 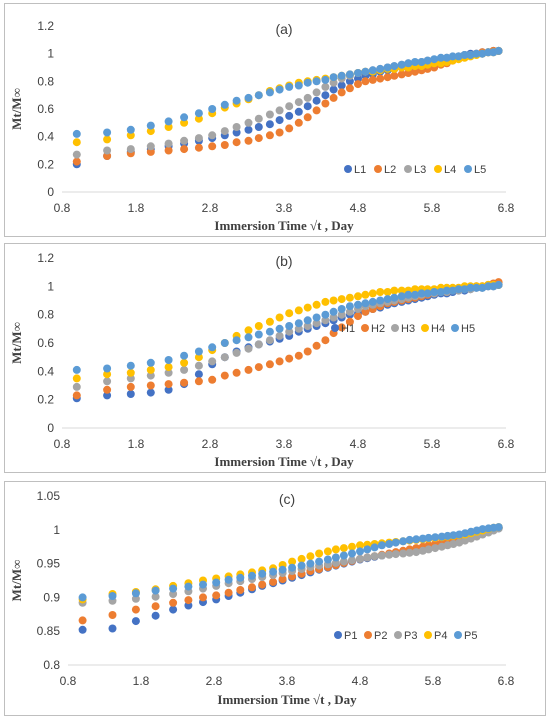 What do you see at coordinates (283, 29) in the screenshot?
I see `panel-label: (a)` at bounding box center [283, 29].